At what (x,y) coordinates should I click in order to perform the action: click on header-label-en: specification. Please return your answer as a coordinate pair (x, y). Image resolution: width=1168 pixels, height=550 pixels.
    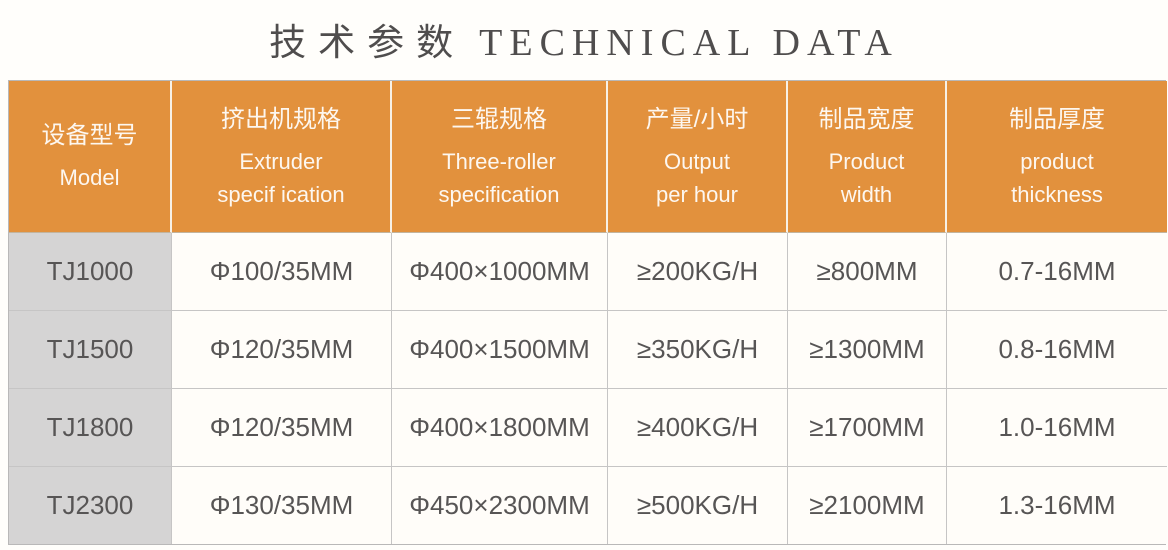
    Looking at the image, I should click on (499, 194).